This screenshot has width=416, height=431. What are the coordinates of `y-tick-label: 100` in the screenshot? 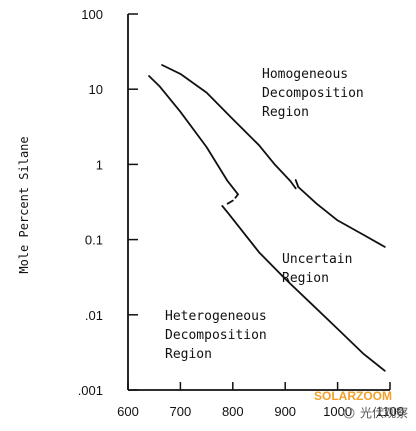 It's located at (92, 14).